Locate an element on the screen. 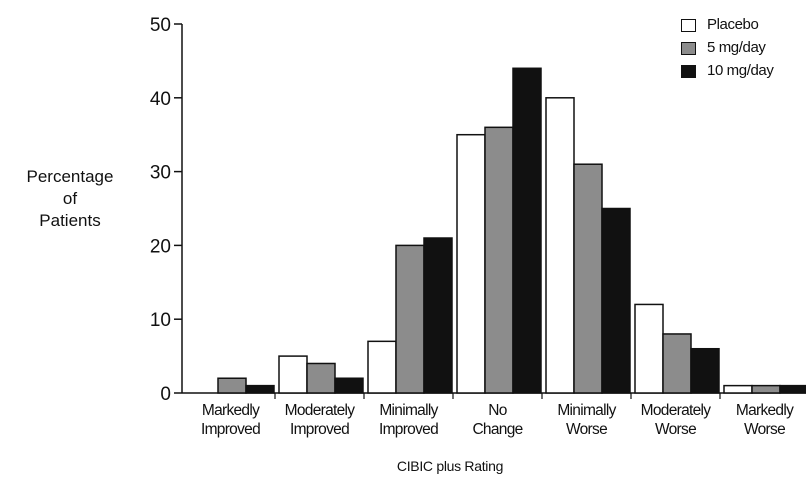 The width and height of the screenshot is (806, 484). x-category-label-line: Change is located at coordinates (497, 429).